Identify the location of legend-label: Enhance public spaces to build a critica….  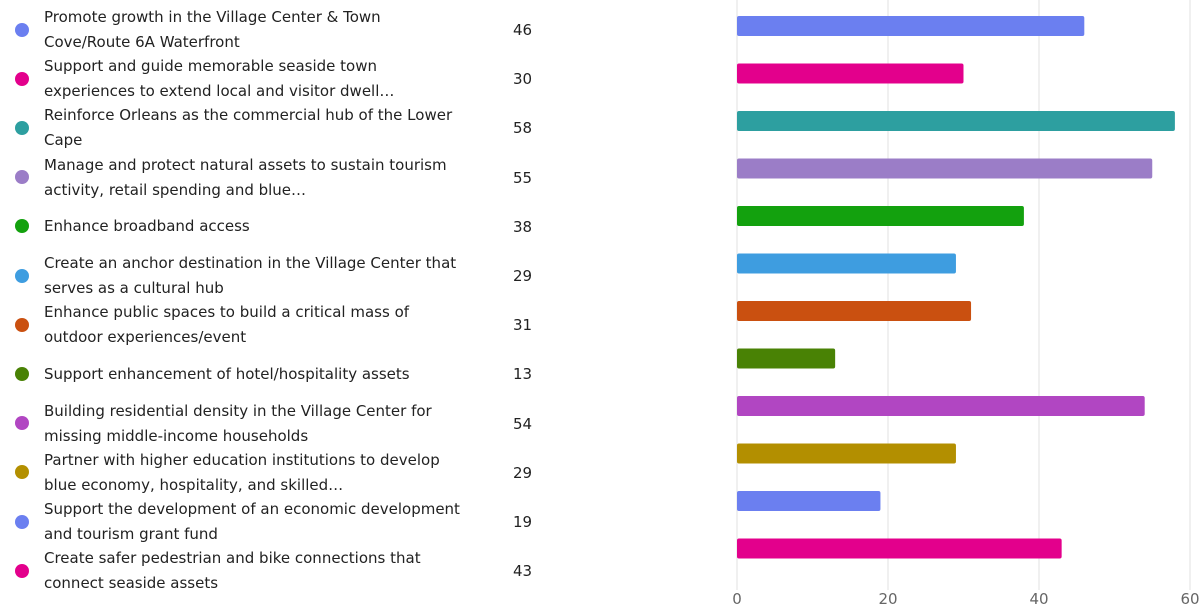
(227, 325).